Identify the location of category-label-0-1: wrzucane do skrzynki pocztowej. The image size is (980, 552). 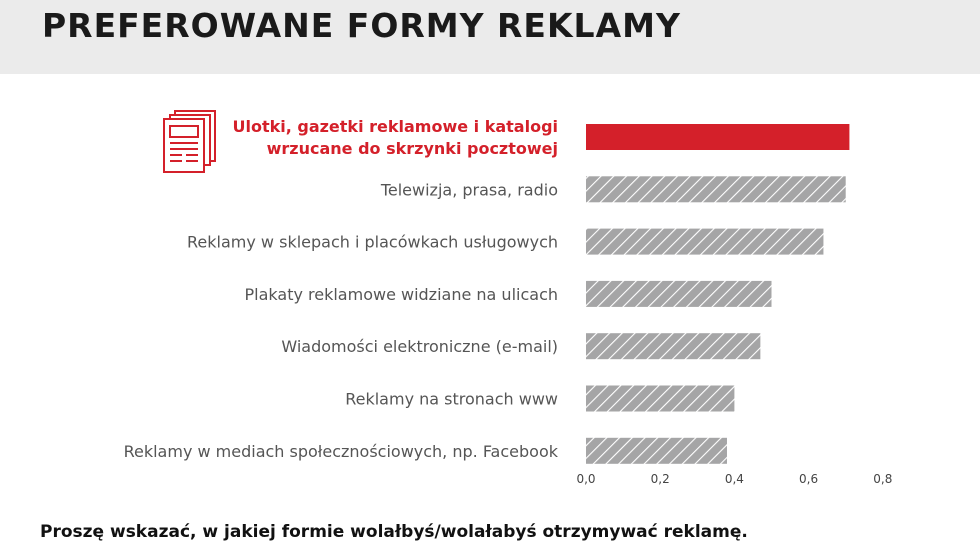
(412, 148).